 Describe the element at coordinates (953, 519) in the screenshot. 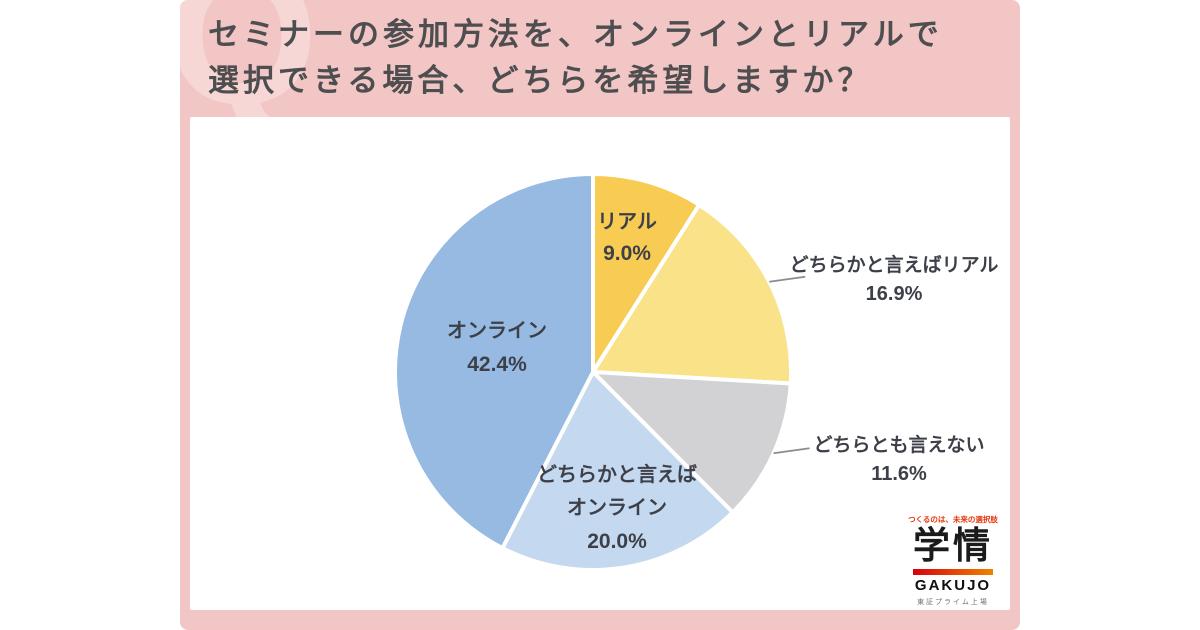

I see `logo-tagline: つくるのは、未来の選択肢` at that location.